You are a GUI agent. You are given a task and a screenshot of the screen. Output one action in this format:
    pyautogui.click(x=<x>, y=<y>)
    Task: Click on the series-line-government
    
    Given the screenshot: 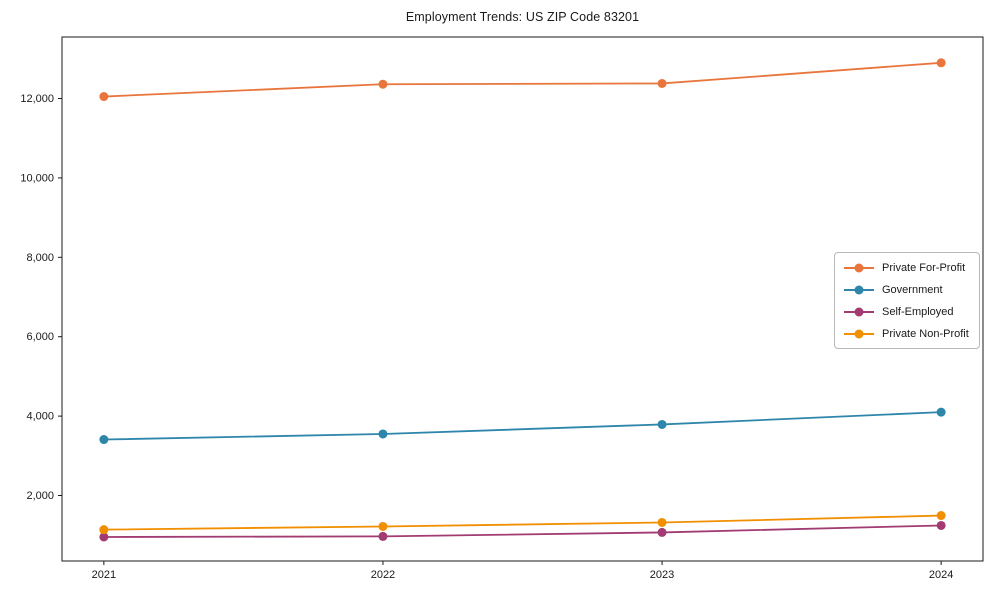 What is the action you would take?
    pyautogui.click(x=522, y=426)
    